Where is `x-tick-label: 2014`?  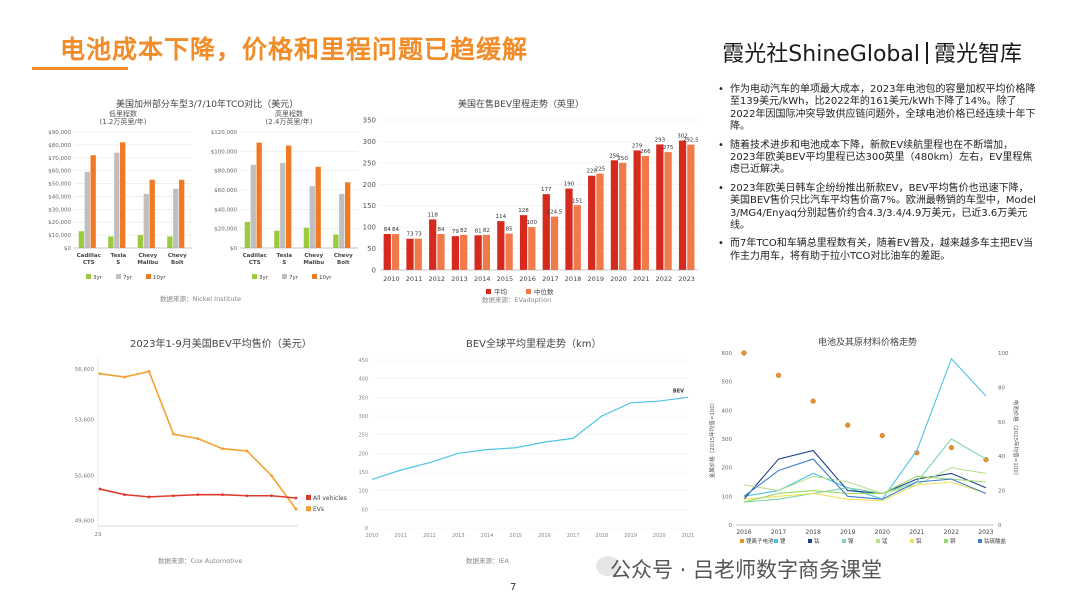
x-tick-label: 2014 is located at coordinates (487, 536).